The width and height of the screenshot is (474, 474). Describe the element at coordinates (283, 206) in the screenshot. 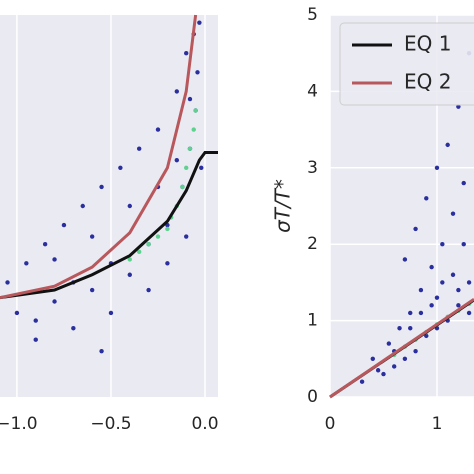

I see `y-axis-label: σT/T*` at that location.